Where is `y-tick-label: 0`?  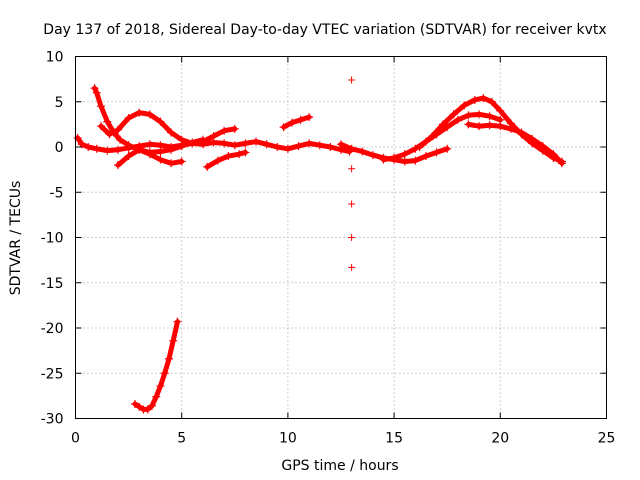
y-tick-label: 0 is located at coordinates (59, 148).